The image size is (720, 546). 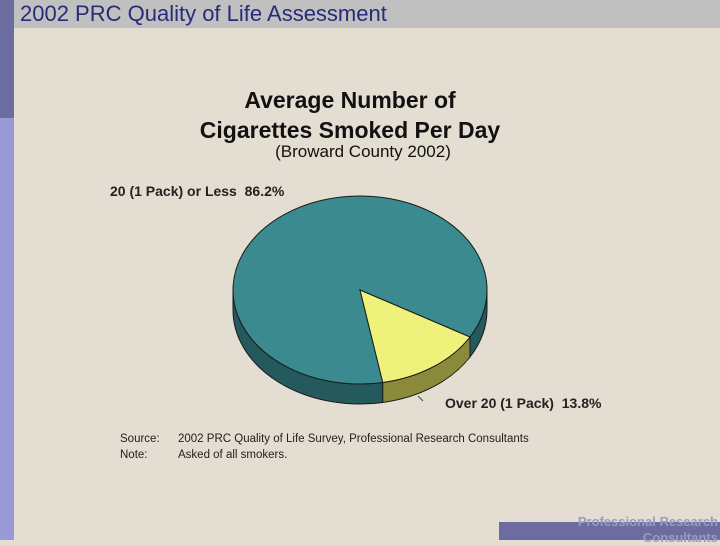 I want to click on smokers-note: Note: Asked of all smokers., so click(x=204, y=455).